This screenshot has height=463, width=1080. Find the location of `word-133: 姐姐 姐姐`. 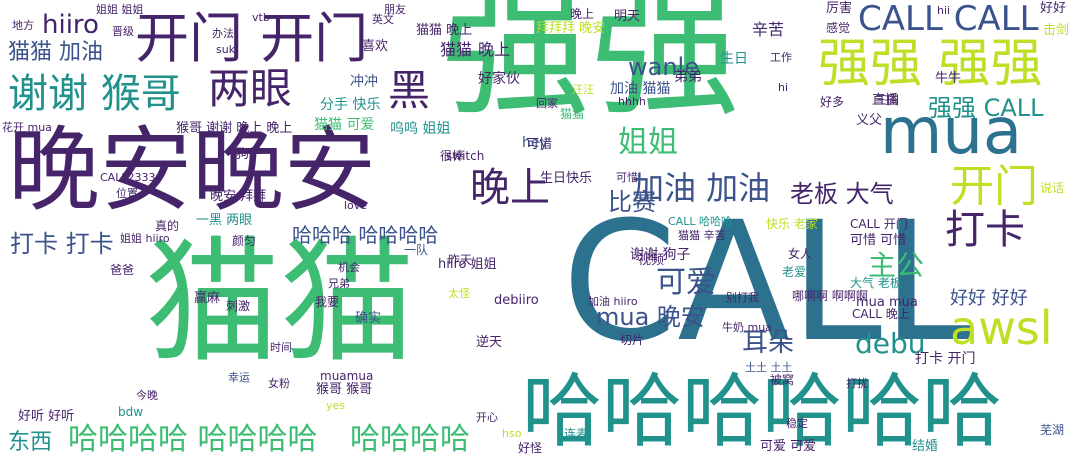

word-133: 姐姐 姐姐 is located at coordinates (120, 9).